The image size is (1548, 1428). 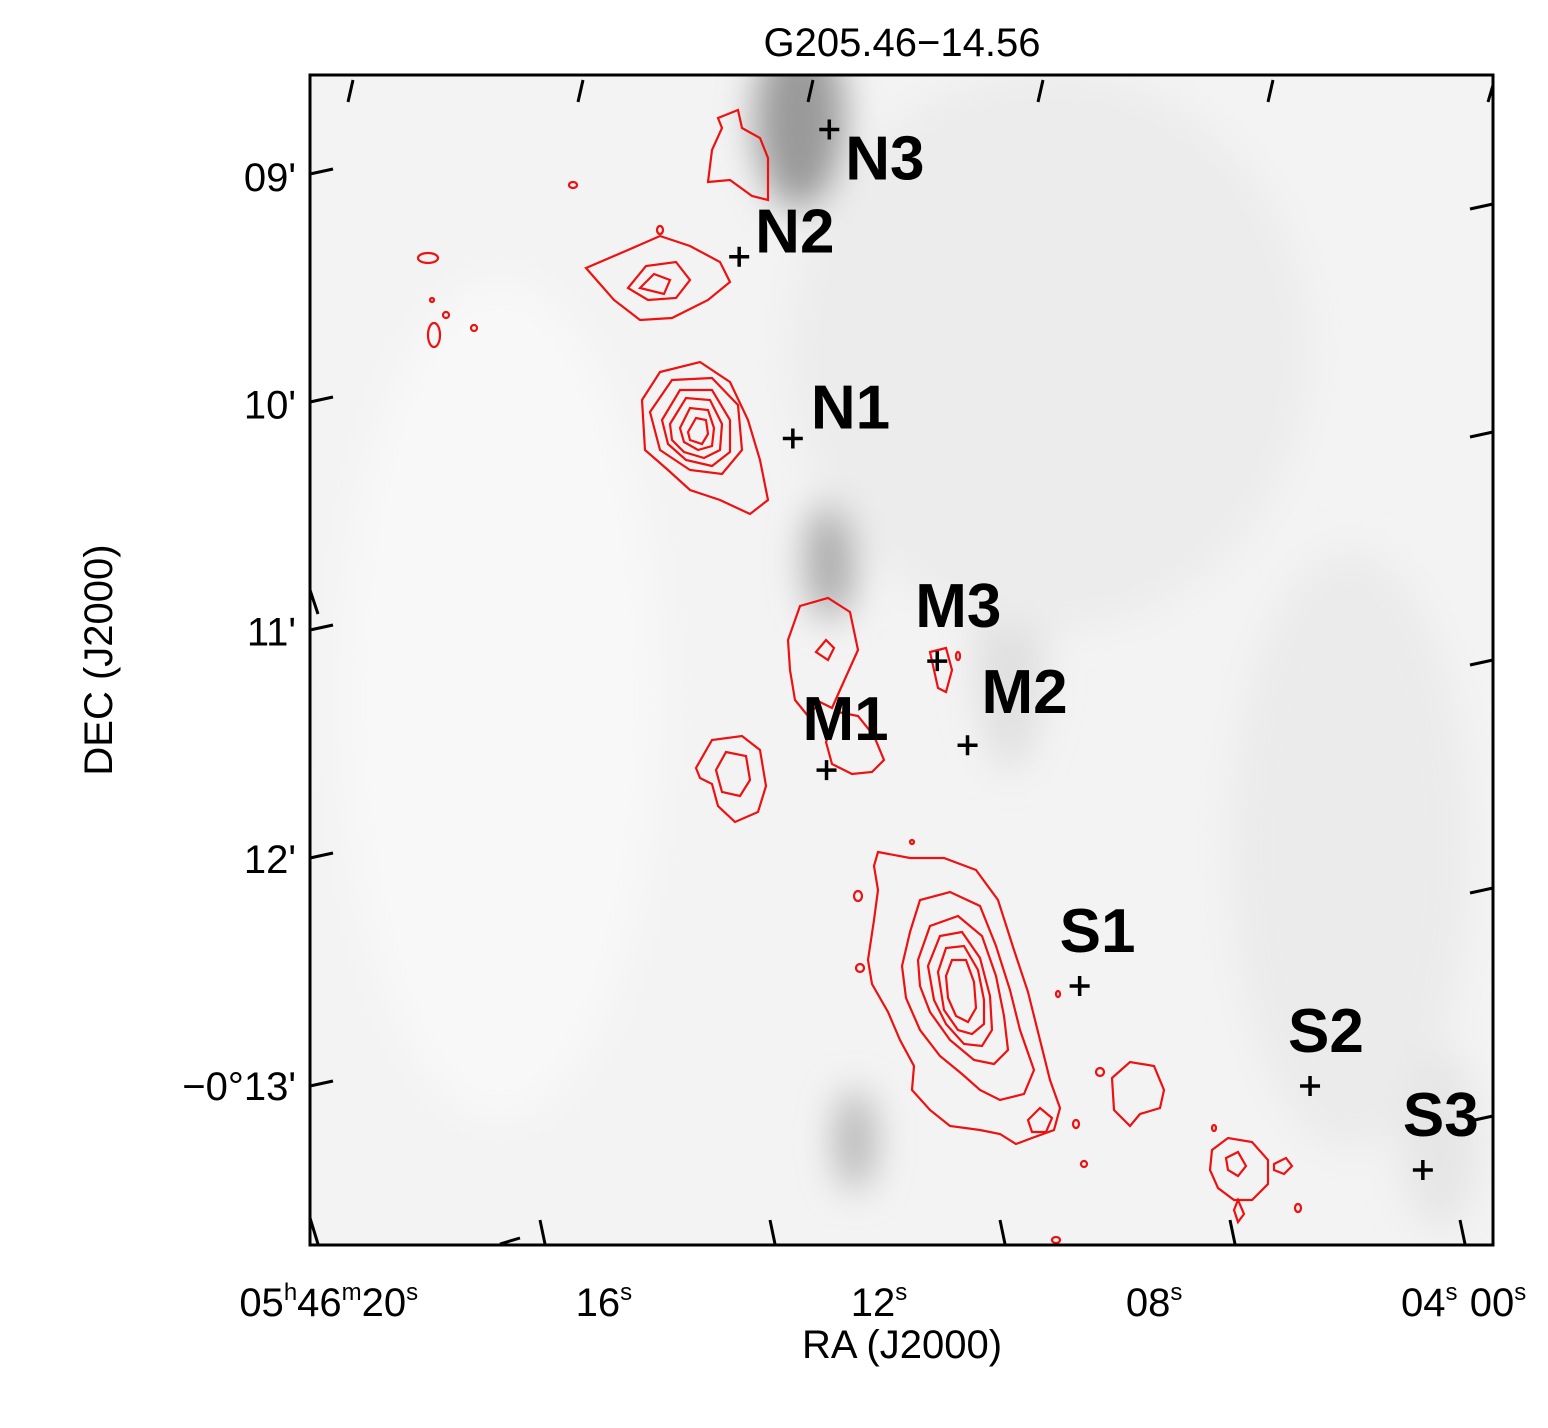 What do you see at coordinates (270, 405) in the screenshot?
I see `y-tick-label: 10'` at bounding box center [270, 405].